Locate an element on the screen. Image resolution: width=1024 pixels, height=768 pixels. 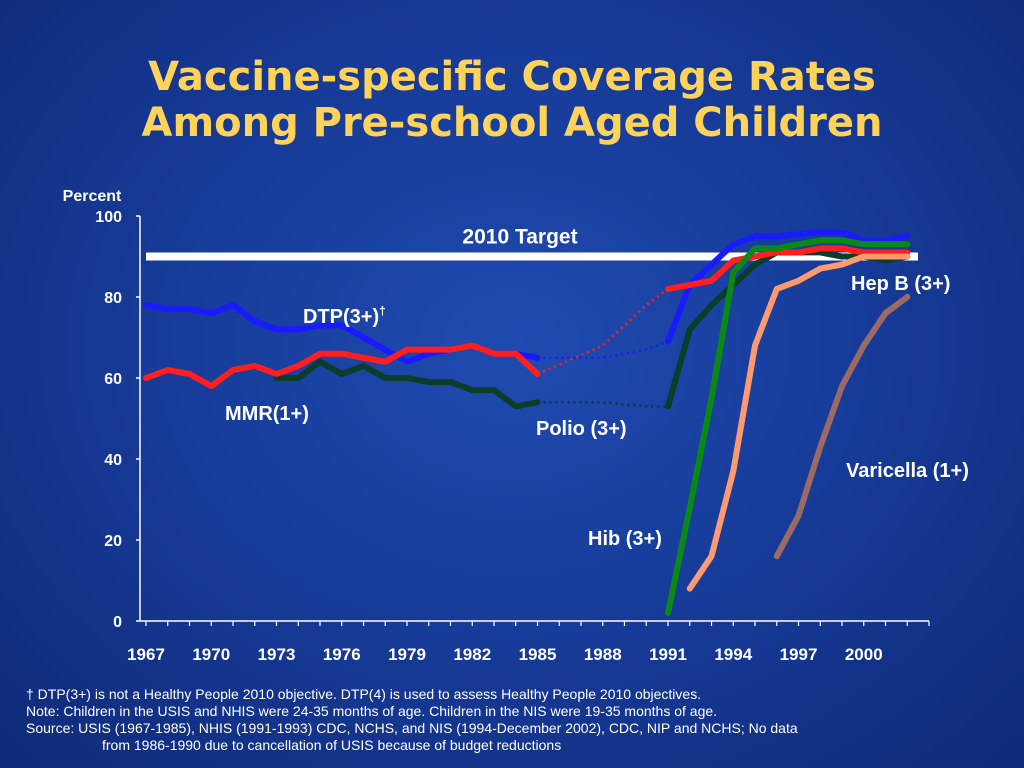
series-varicella-1-line is located at coordinates (842, 427).